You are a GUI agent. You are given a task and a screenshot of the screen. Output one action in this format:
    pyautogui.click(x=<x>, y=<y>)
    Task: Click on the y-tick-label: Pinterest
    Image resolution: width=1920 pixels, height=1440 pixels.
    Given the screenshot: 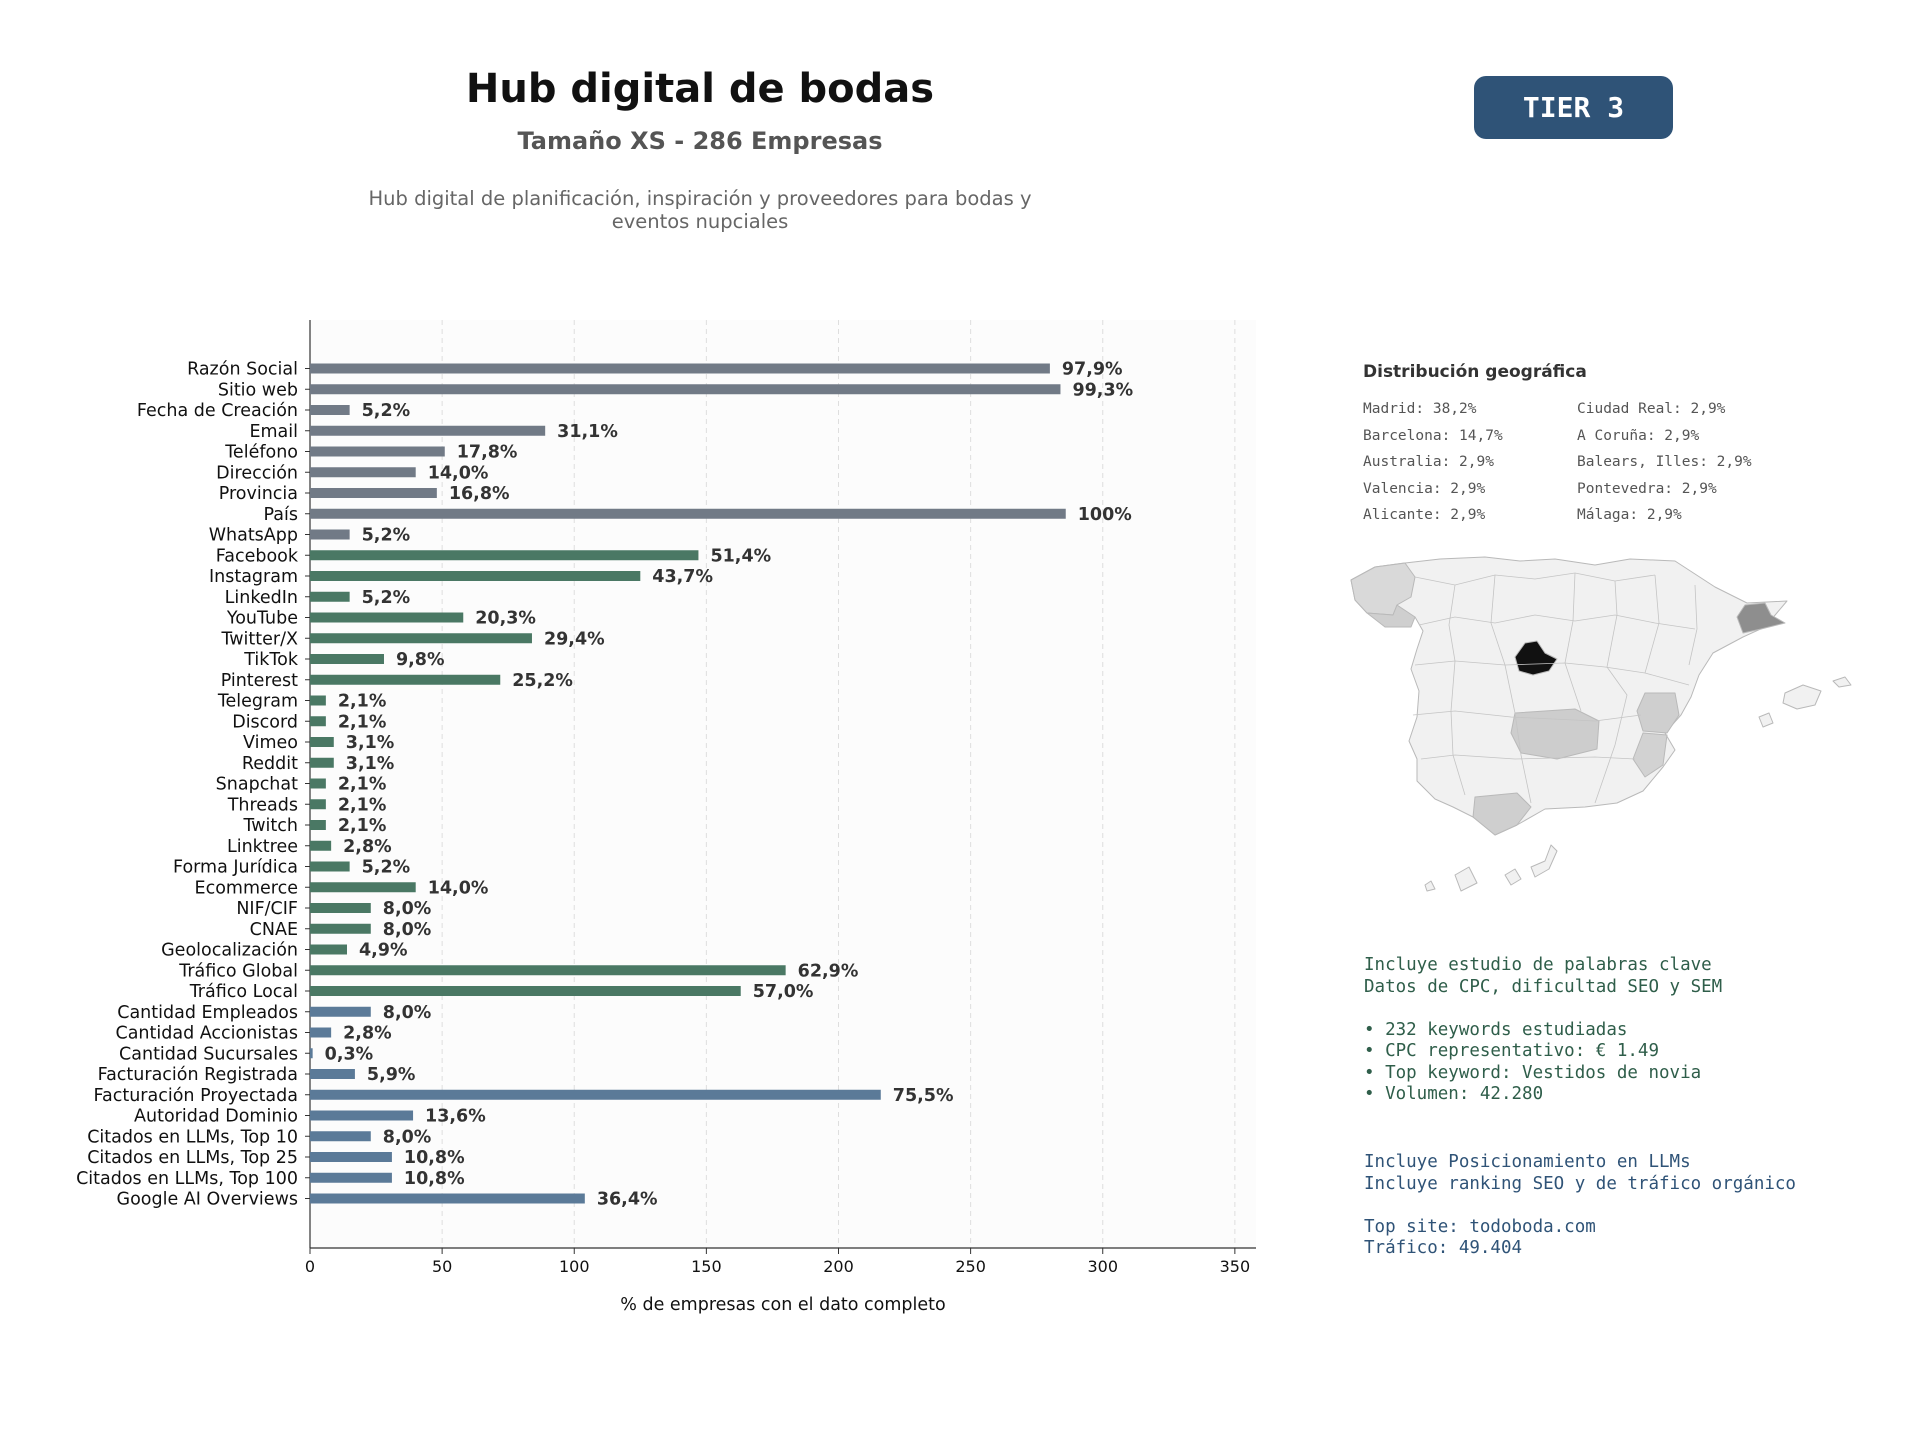 What is the action you would take?
    pyautogui.click(x=259, y=681)
    